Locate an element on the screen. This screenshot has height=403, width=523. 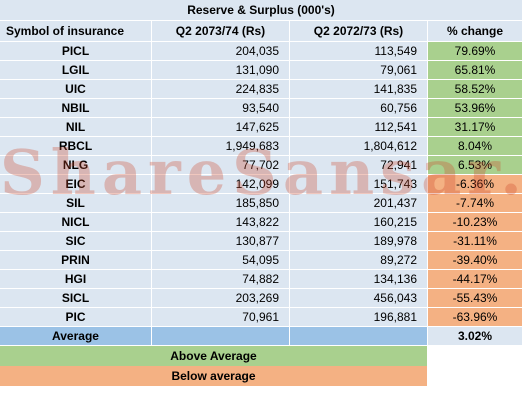
change-cell: -44.17% is located at coordinates (475, 279).